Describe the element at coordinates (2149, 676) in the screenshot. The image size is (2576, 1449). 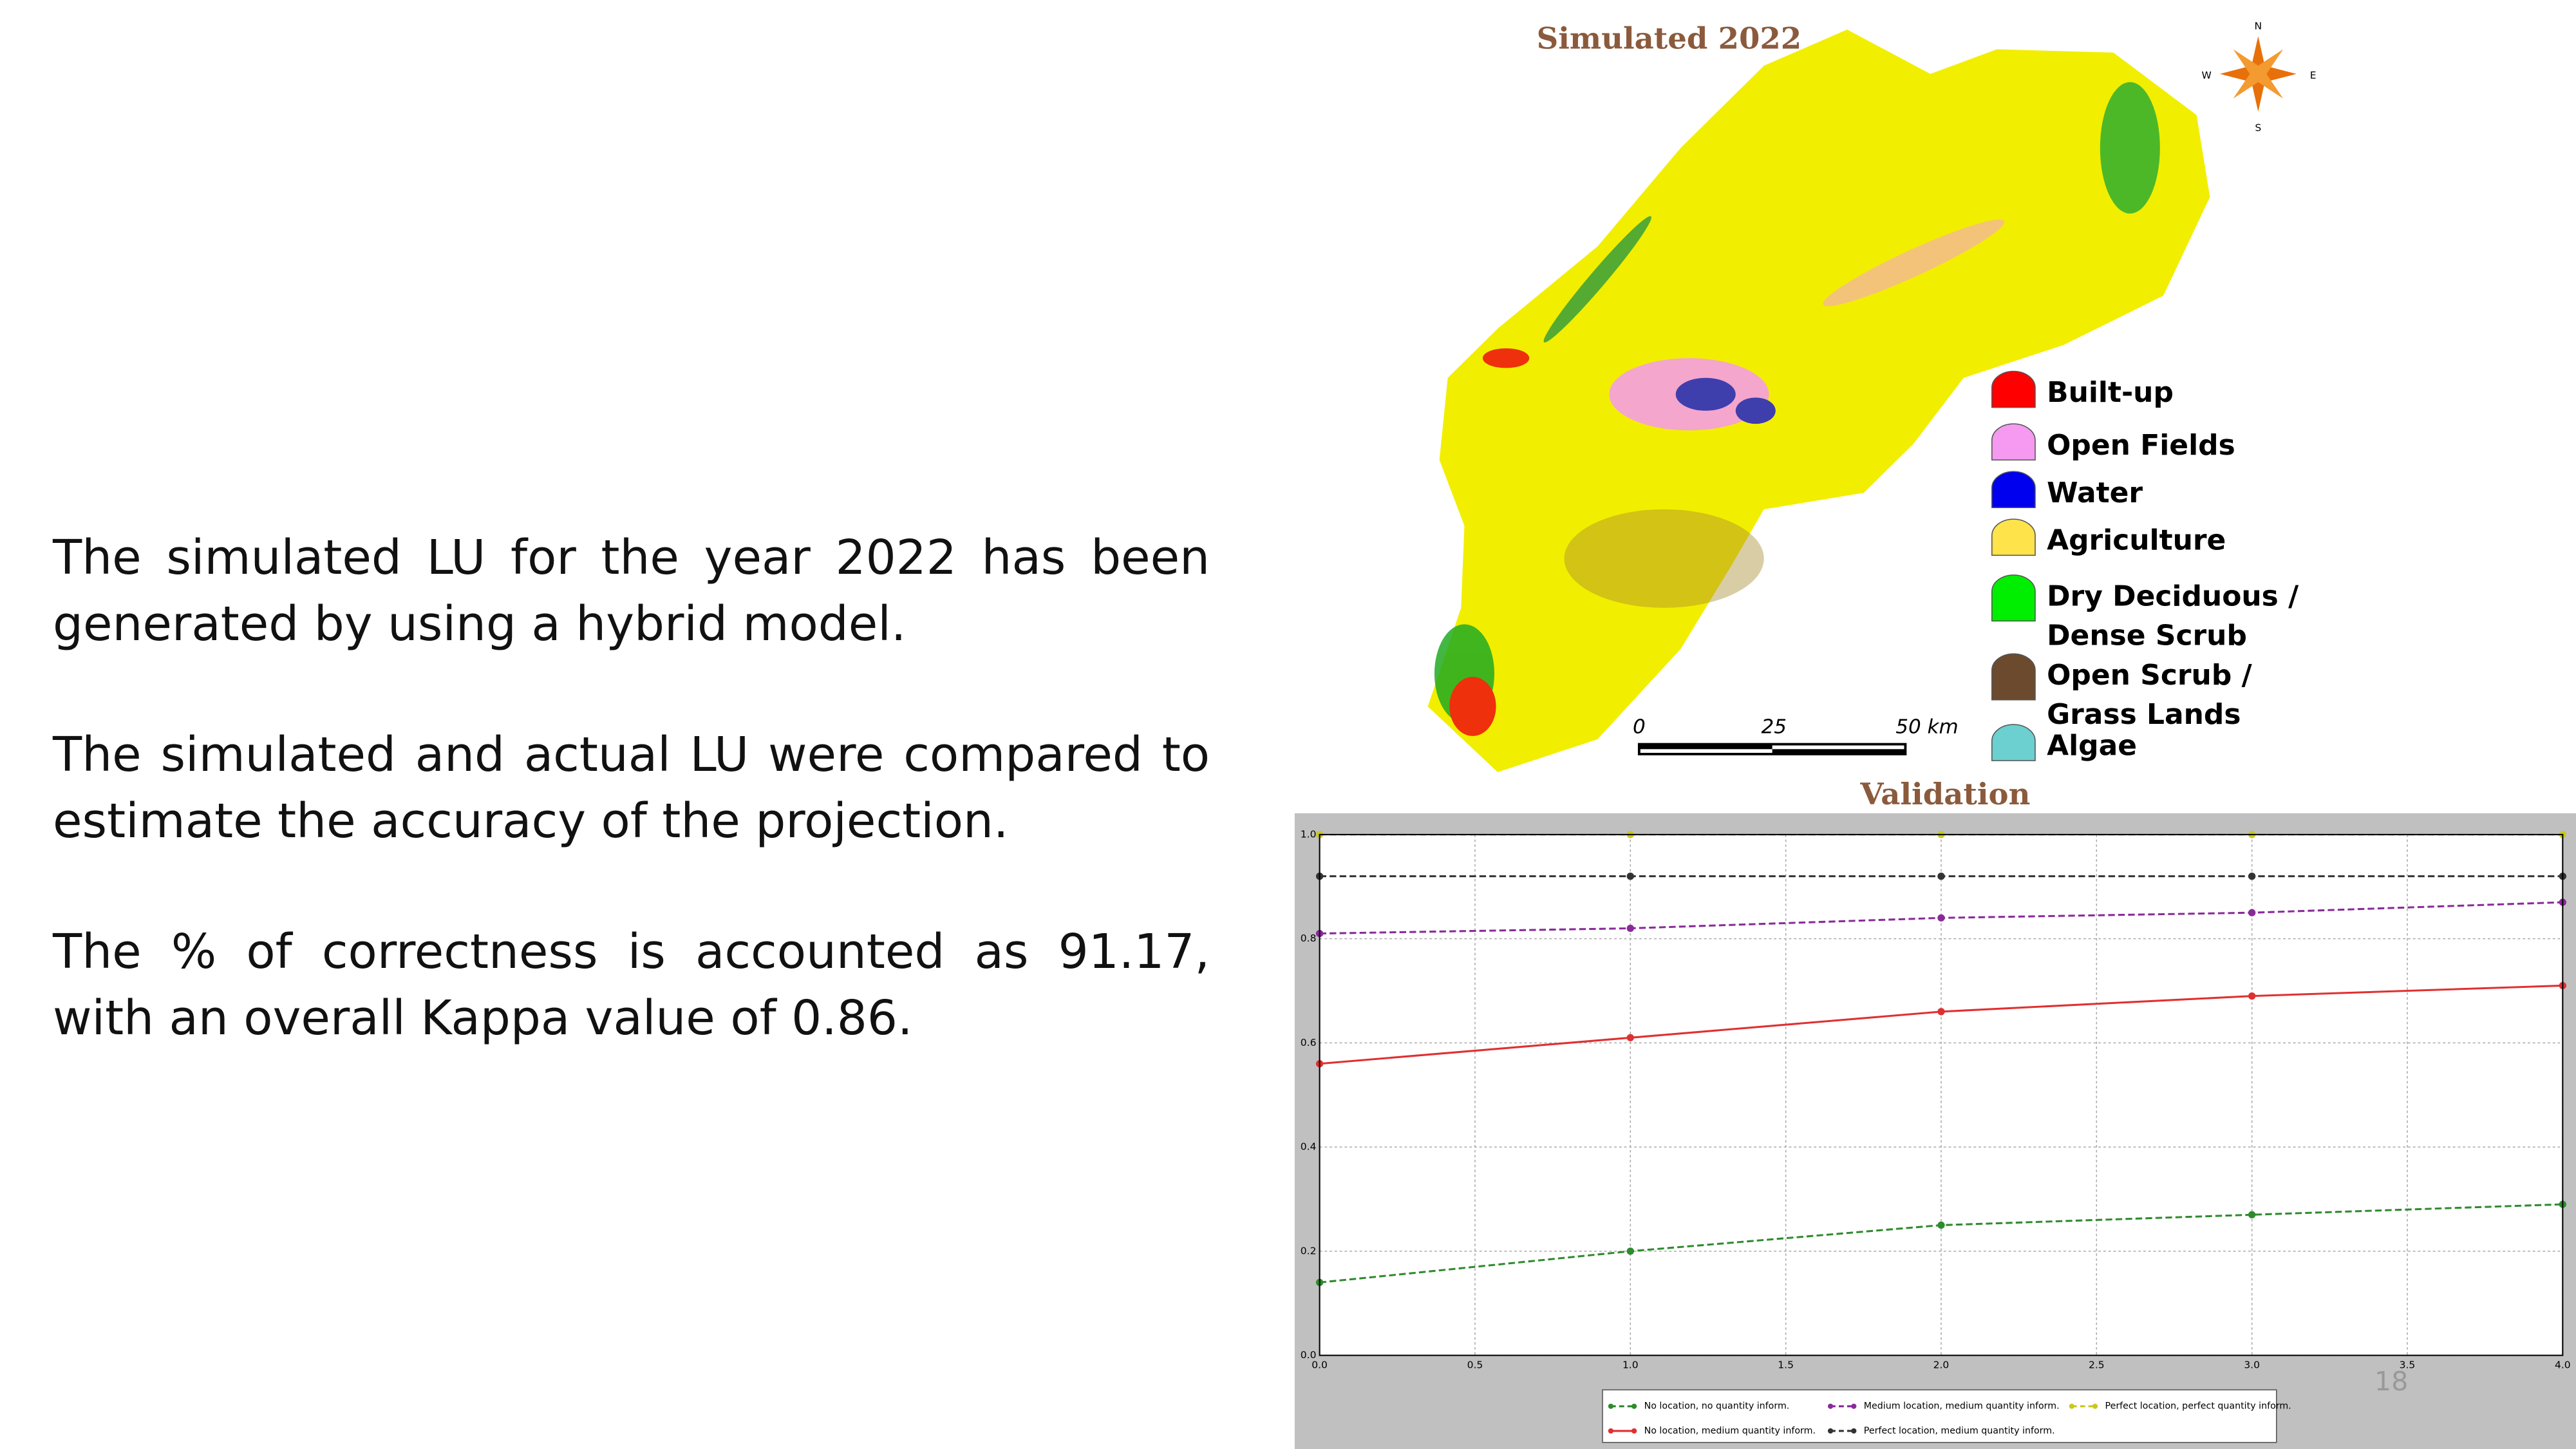
I see `legend-label: Open Scrub /` at that location.